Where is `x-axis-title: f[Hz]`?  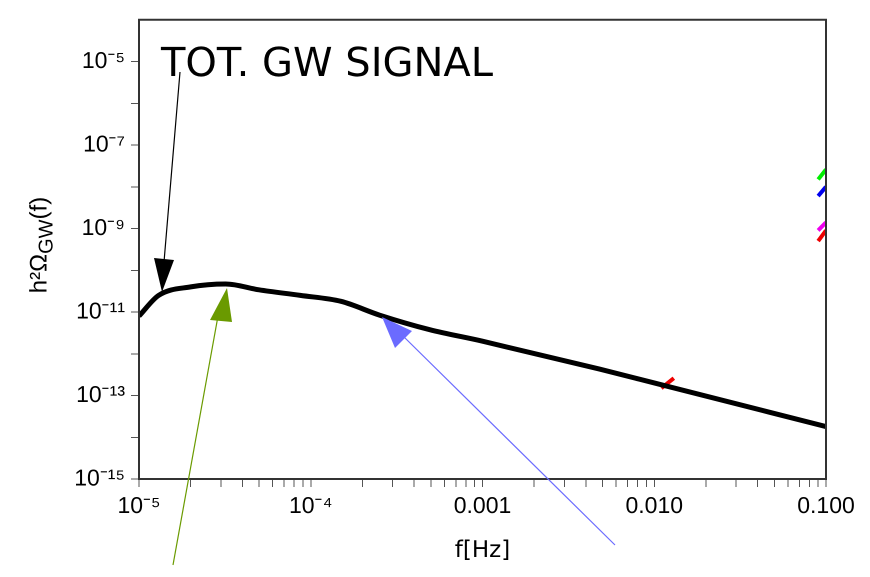 x-axis-title: f[Hz] is located at coordinates (482, 550).